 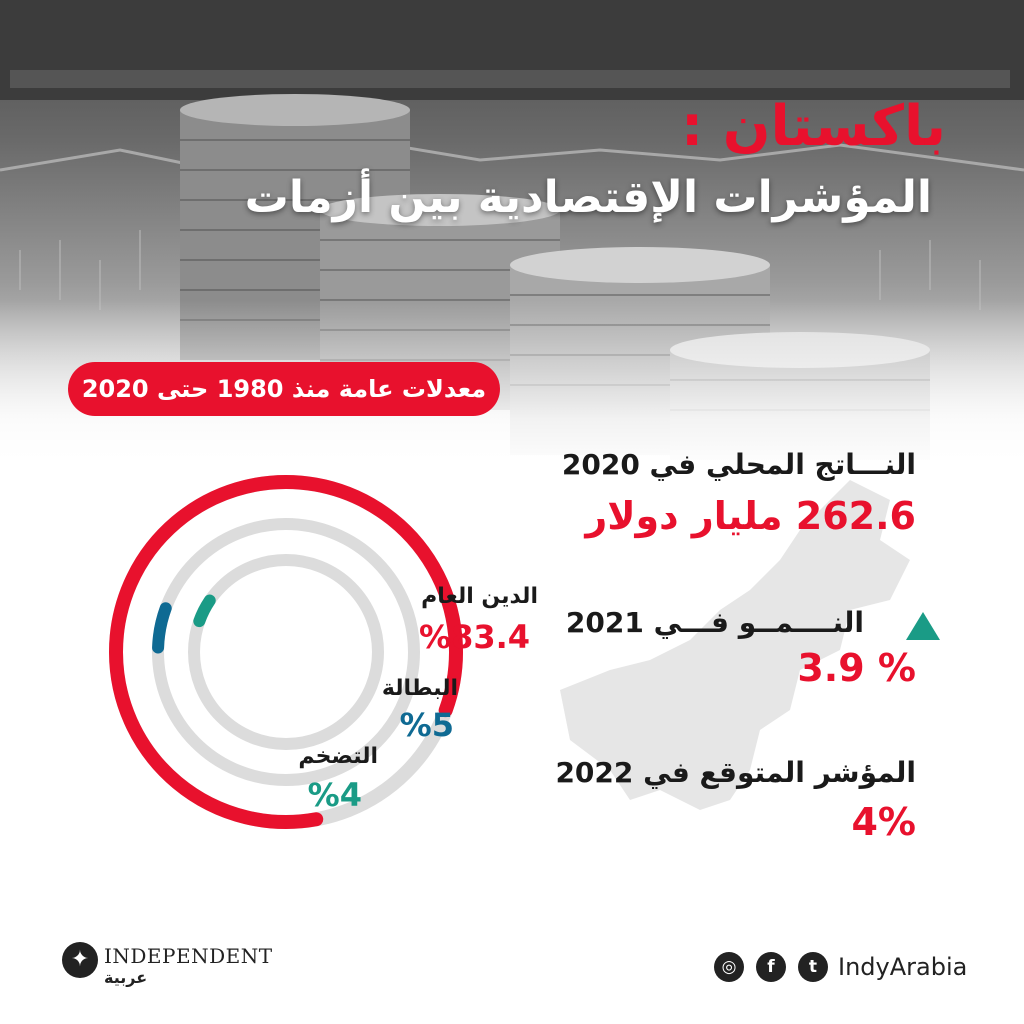 I want to click on growth-value: % 3.9, so click(x=856, y=668).